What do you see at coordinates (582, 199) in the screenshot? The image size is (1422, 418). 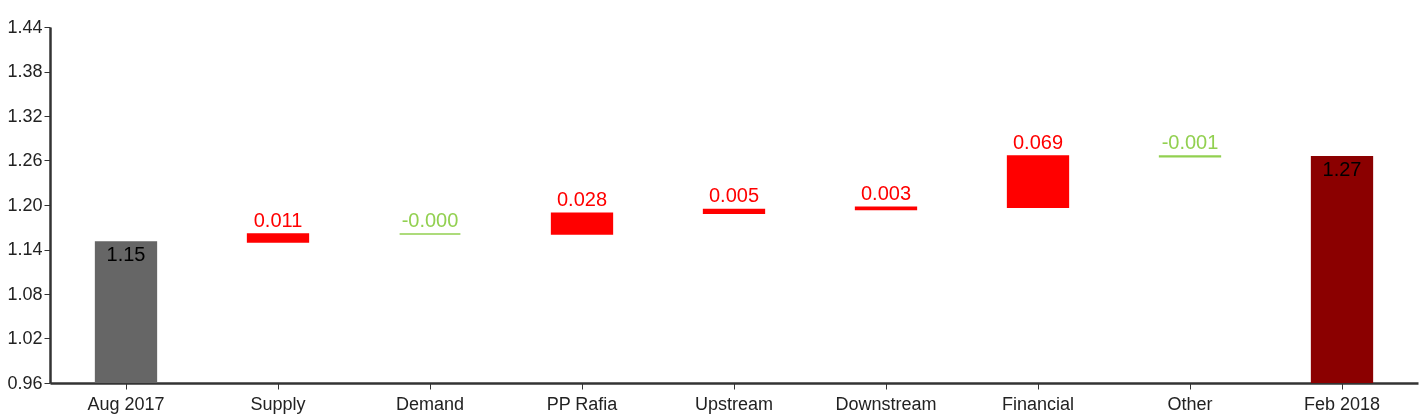 I see `data-label: 0.028` at bounding box center [582, 199].